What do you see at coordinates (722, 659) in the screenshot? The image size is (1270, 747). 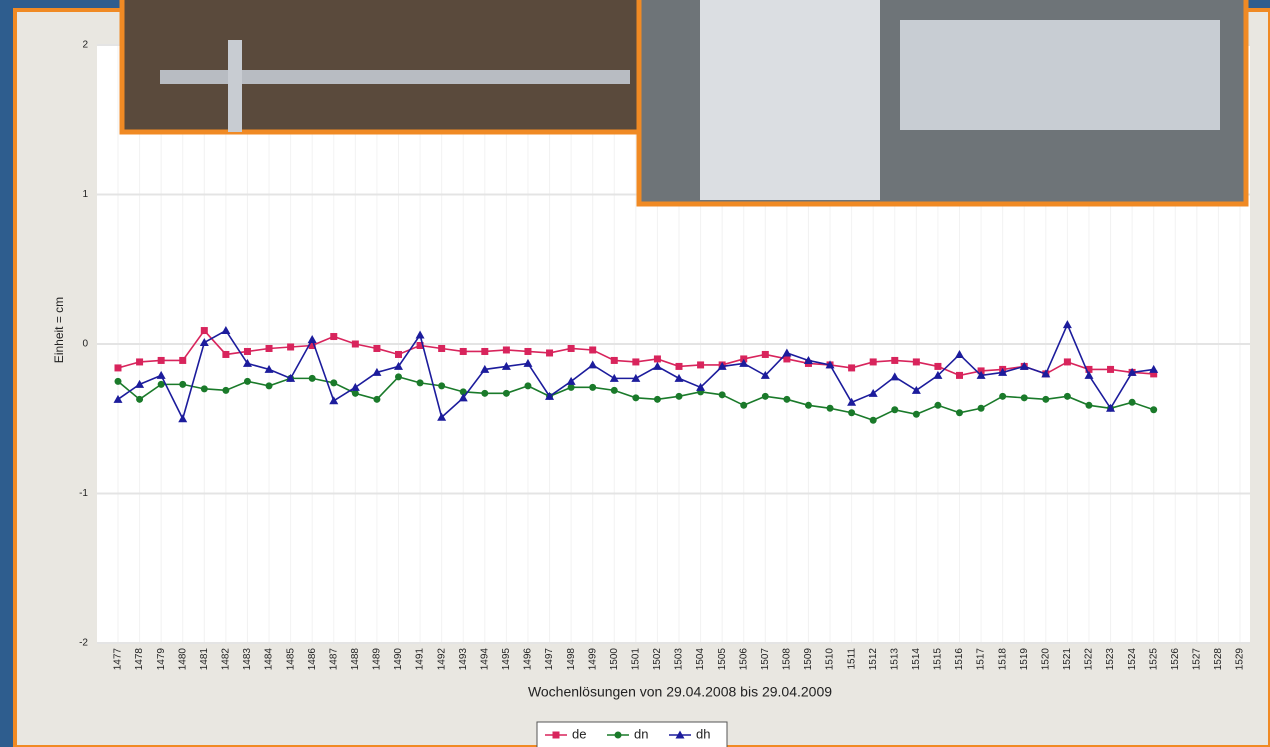 I see `x-tick-label: 1505` at bounding box center [722, 659].